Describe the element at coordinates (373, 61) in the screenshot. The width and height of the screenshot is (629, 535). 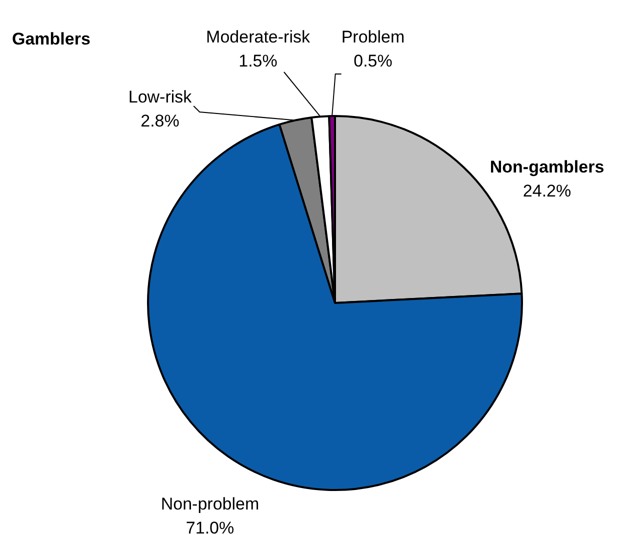
I see `data-label: 0.5%` at that location.